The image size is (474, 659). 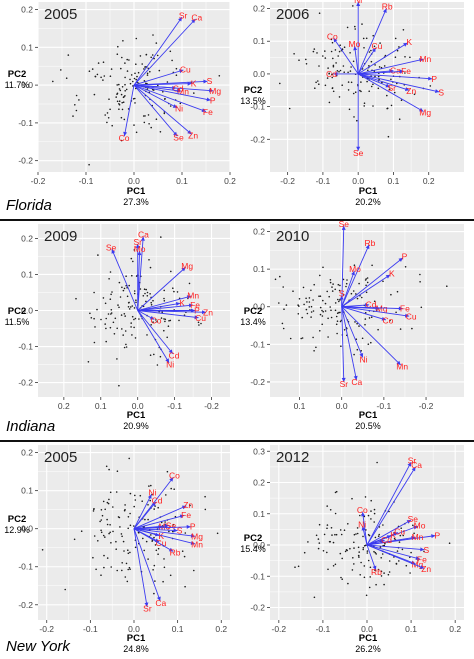 What do you see at coordinates (368, 643) in the screenshot?
I see `pc1-label-ny-2012: PC1 26.2%` at bounding box center [368, 643].